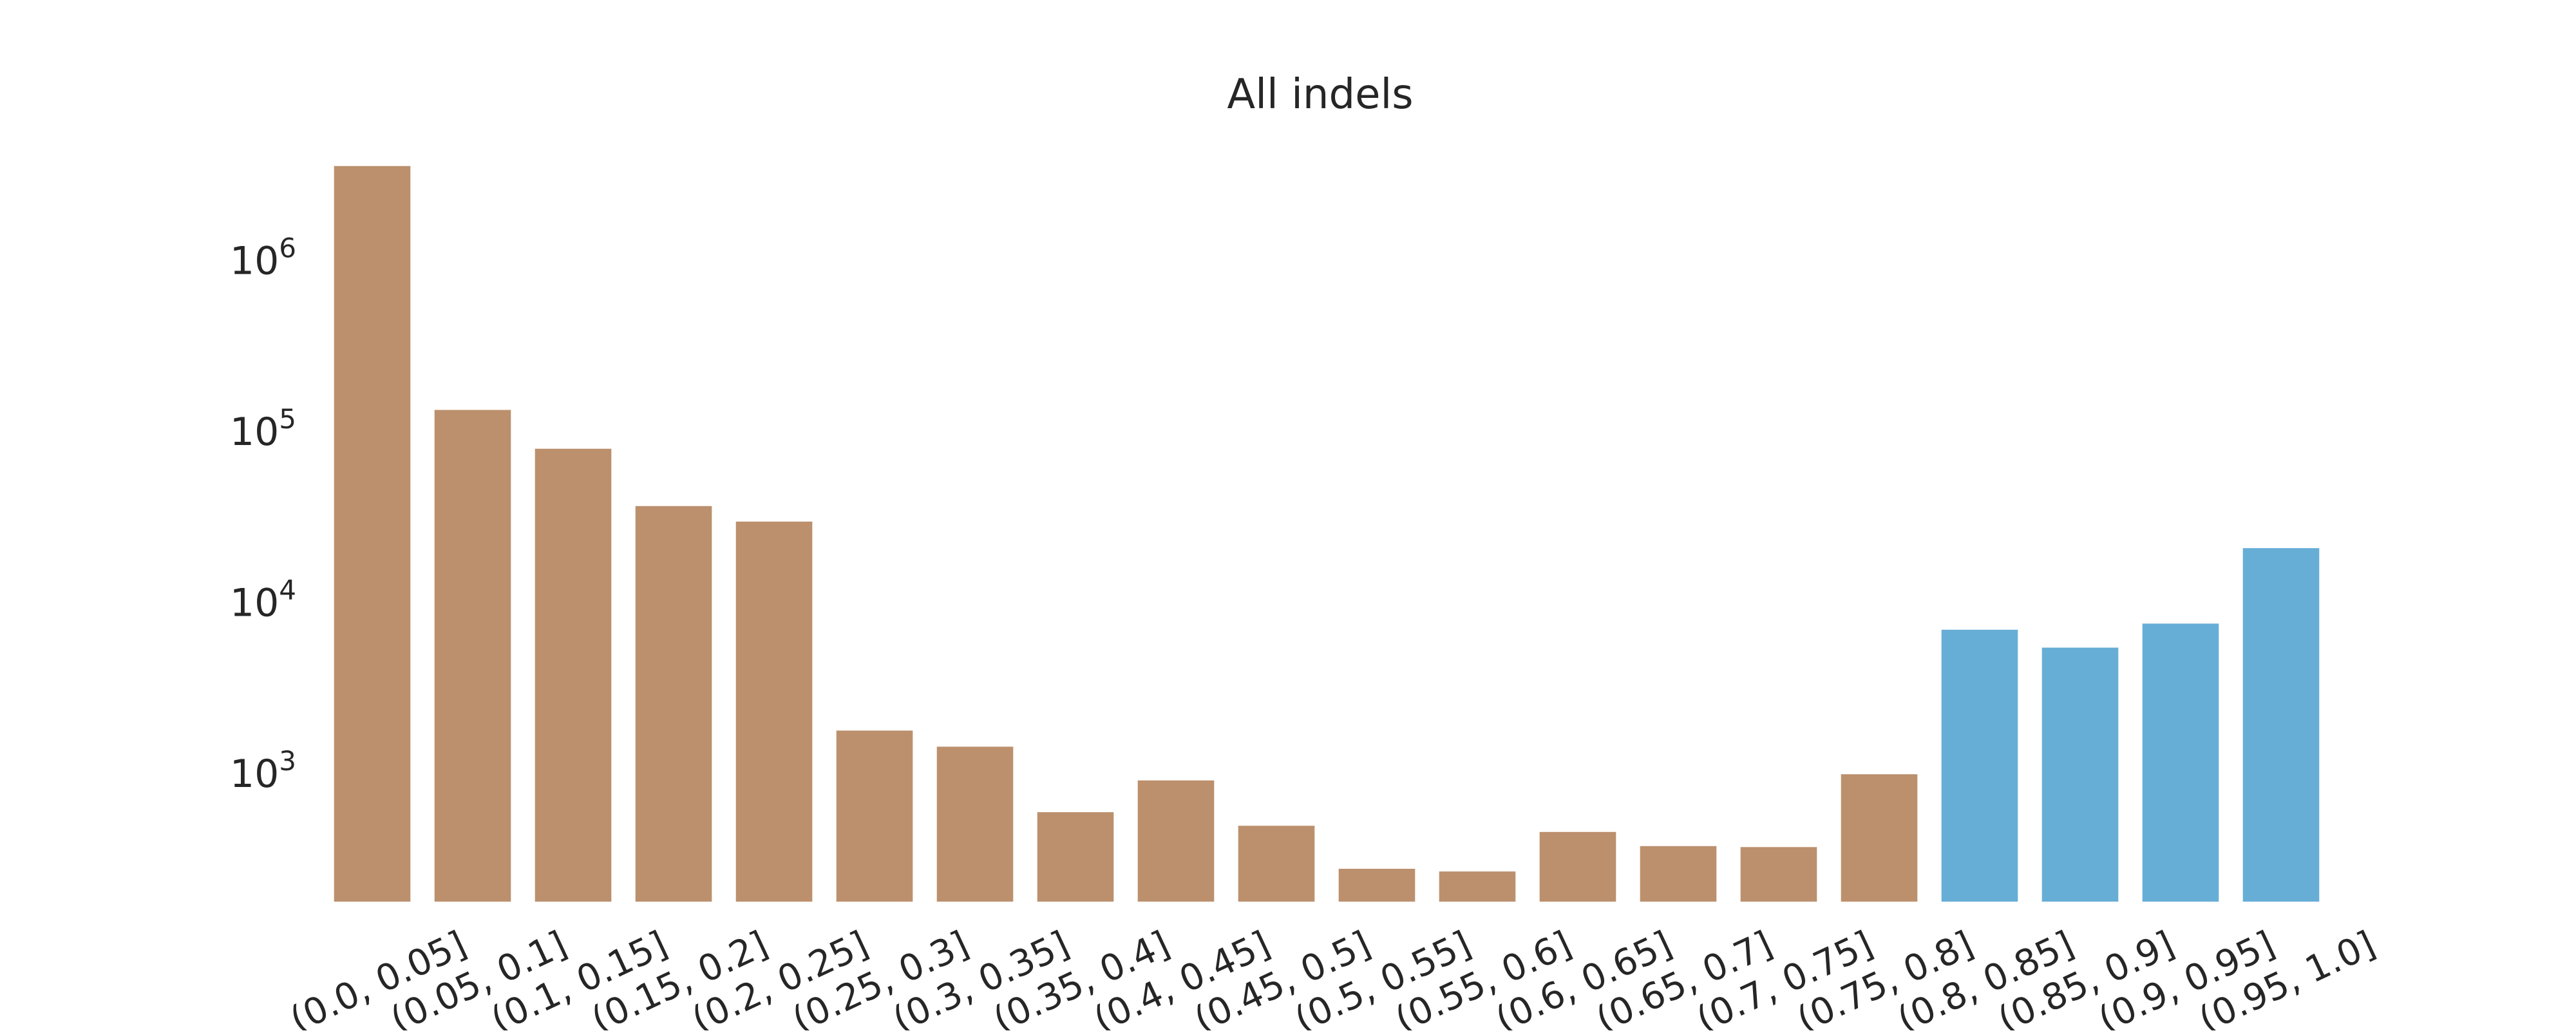 The width and height of the screenshot is (2576, 1033). What do you see at coordinates (263, 600) in the screenshot?
I see `y-tick-label-1: 10⁴` at bounding box center [263, 600].